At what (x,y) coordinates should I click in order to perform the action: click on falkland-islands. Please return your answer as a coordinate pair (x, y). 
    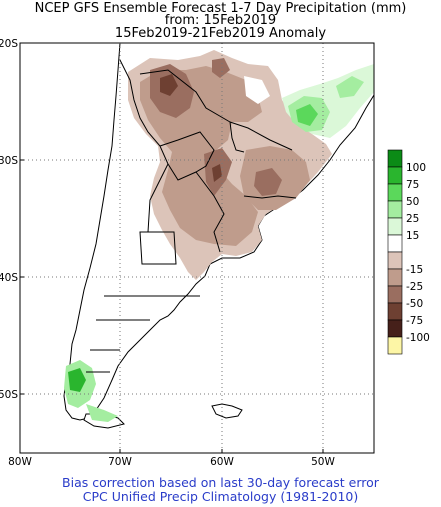
    Looking at the image, I should click on (227, 411).